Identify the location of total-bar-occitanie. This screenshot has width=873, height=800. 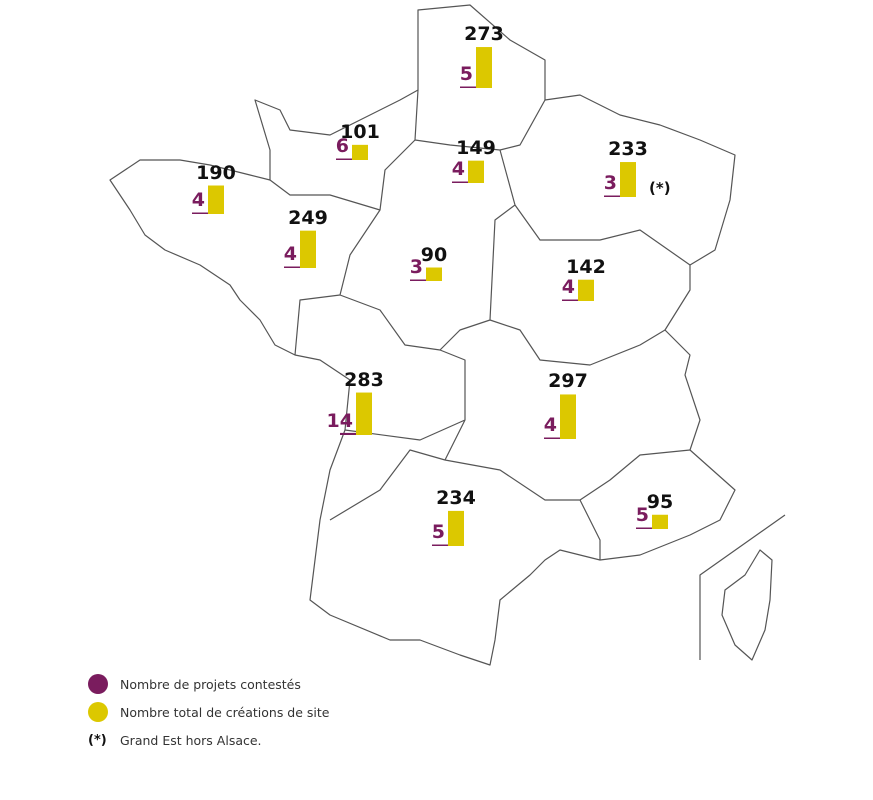
(456, 528).